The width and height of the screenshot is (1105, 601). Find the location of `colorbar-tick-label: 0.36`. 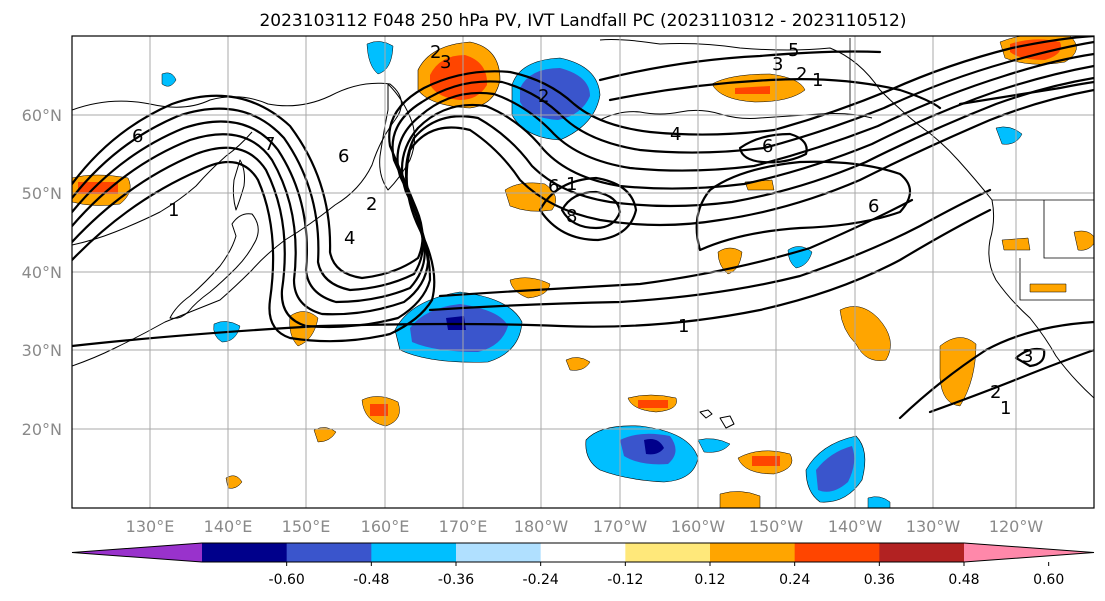

colorbar-tick-label: 0.36 is located at coordinates (879, 580).